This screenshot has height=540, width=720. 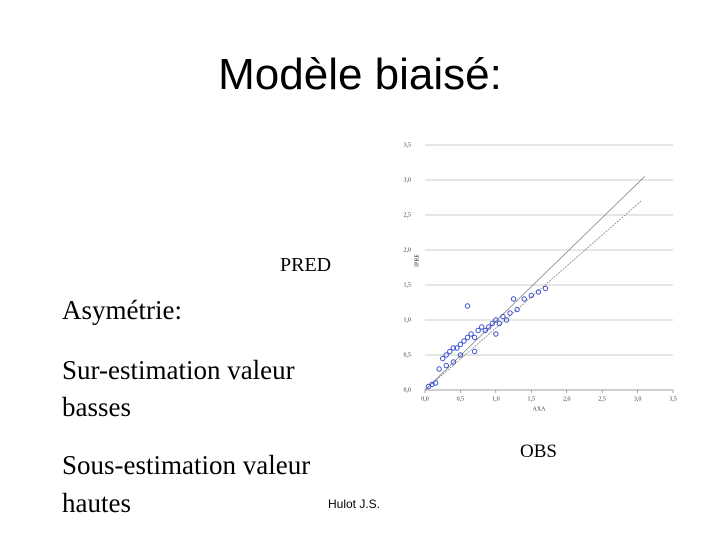 What do you see at coordinates (461, 399) in the screenshot?
I see `x-tick-label: 0,5` at bounding box center [461, 399].